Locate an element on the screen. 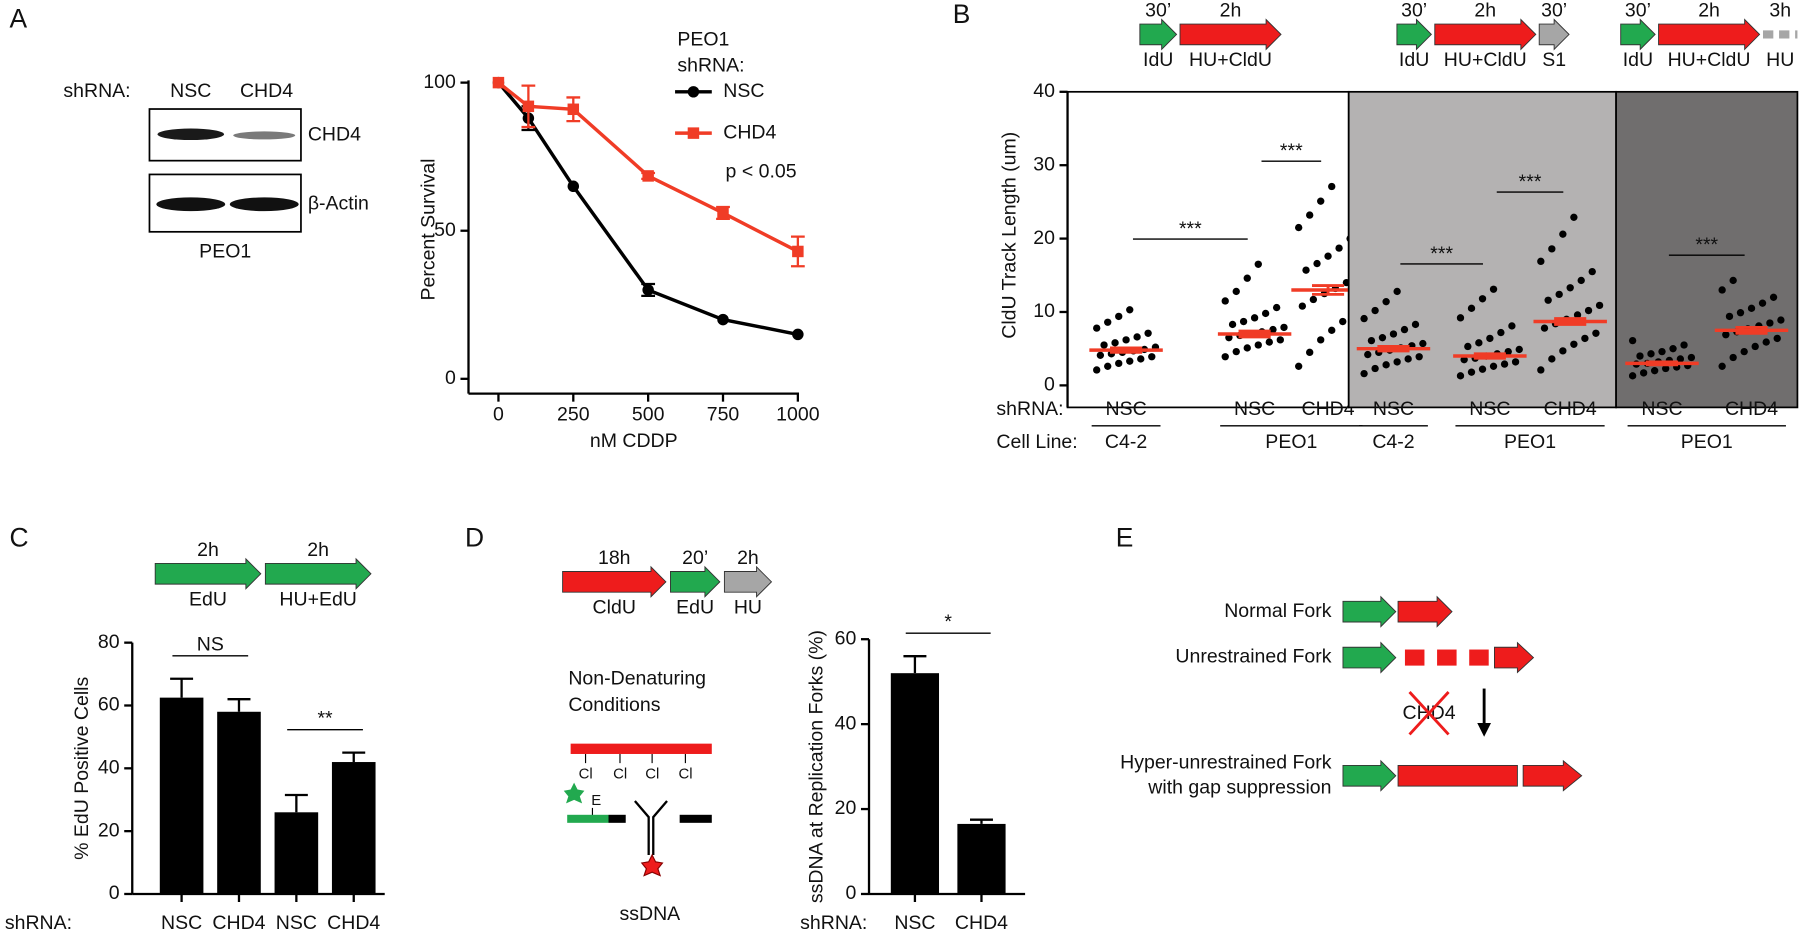 This screenshot has height=933, width=1800. legend-title: shRNA: is located at coordinates (710, 66).